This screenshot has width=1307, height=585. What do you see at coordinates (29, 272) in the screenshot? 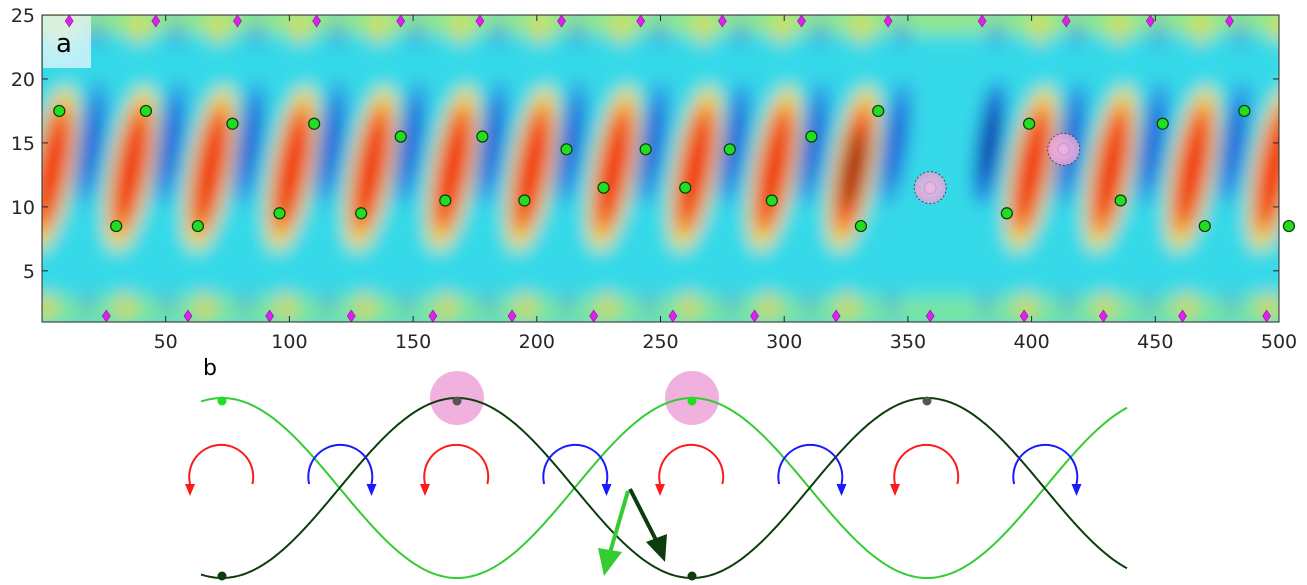
I see `y-tick-label: 5` at bounding box center [29, 272].